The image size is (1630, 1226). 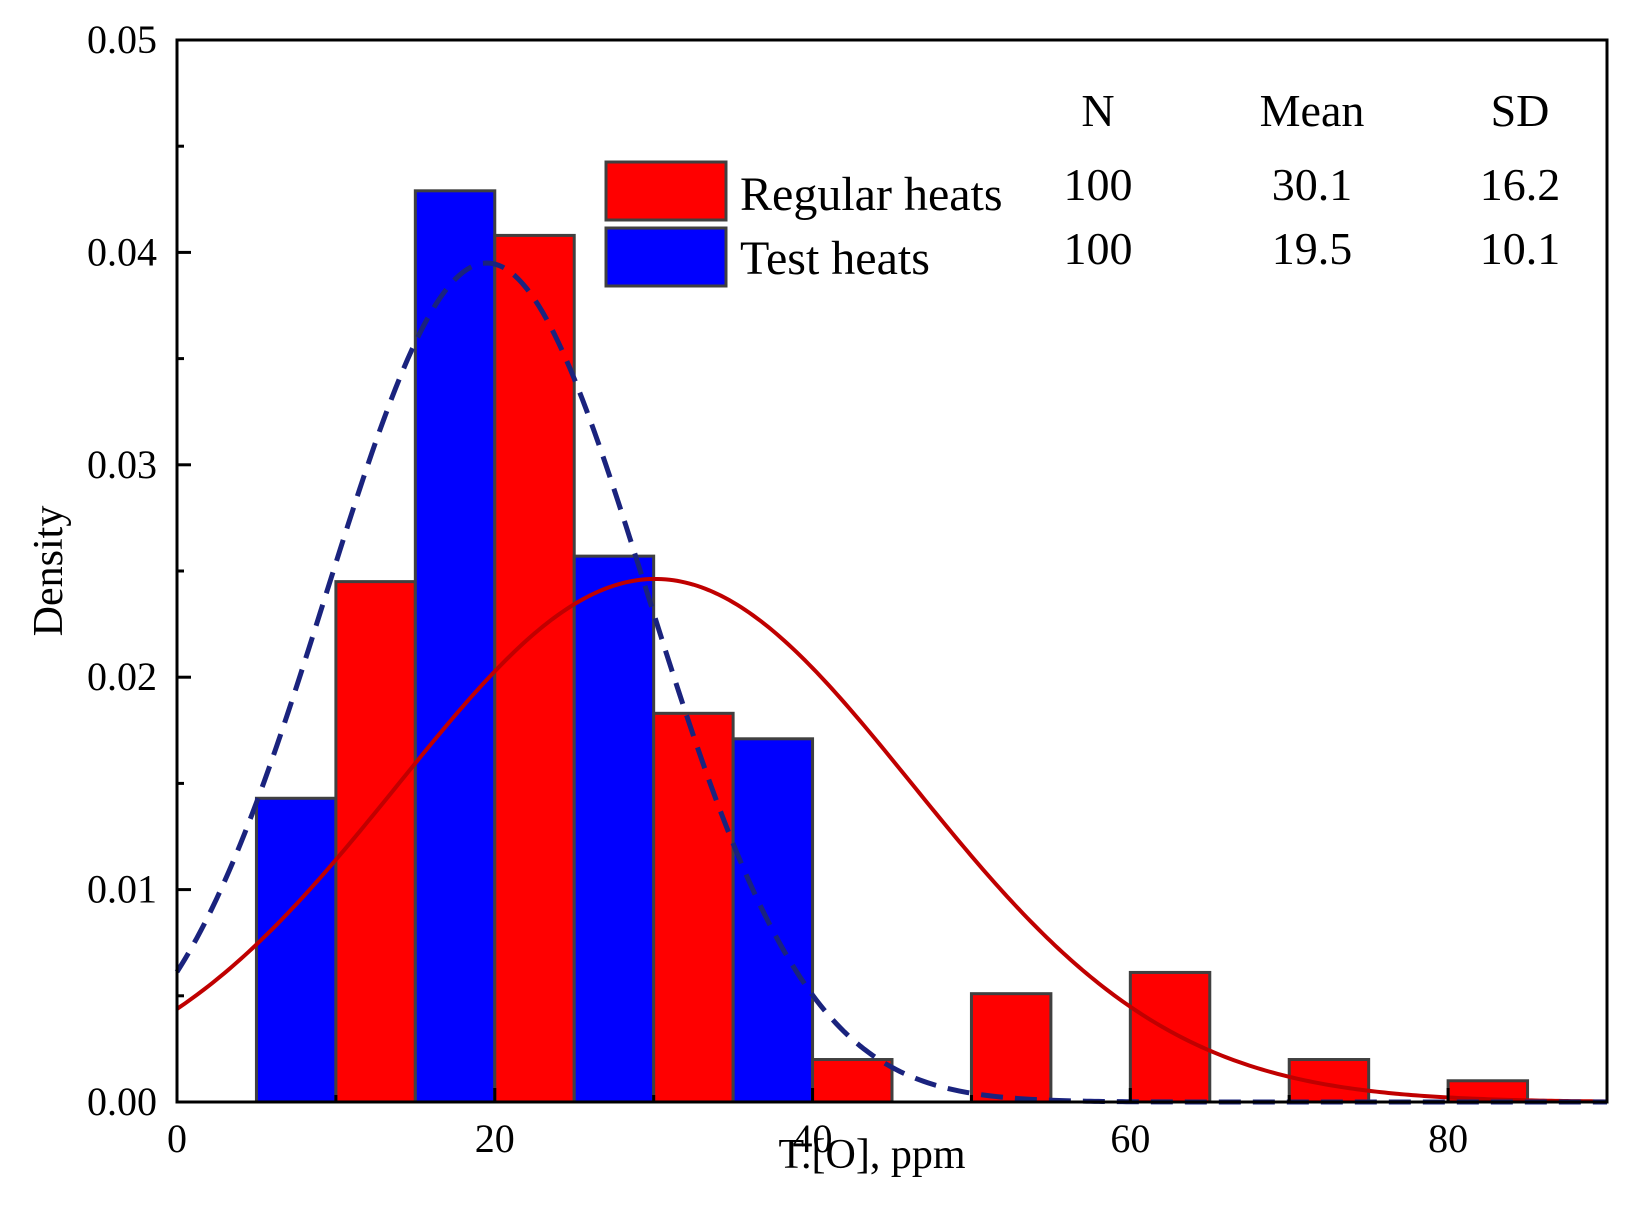 I want to click on x-tick-label: 60, so click(x=1130, y=1138).